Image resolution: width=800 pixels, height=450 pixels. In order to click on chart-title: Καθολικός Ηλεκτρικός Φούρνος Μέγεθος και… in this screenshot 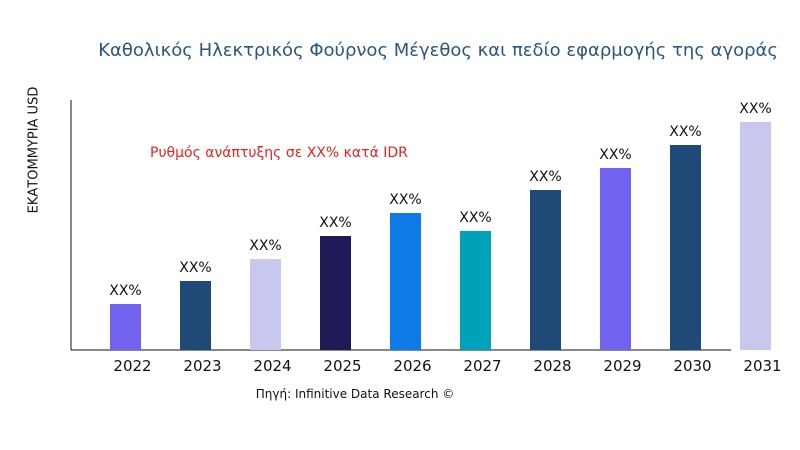, I will do `click(438, 50)`.